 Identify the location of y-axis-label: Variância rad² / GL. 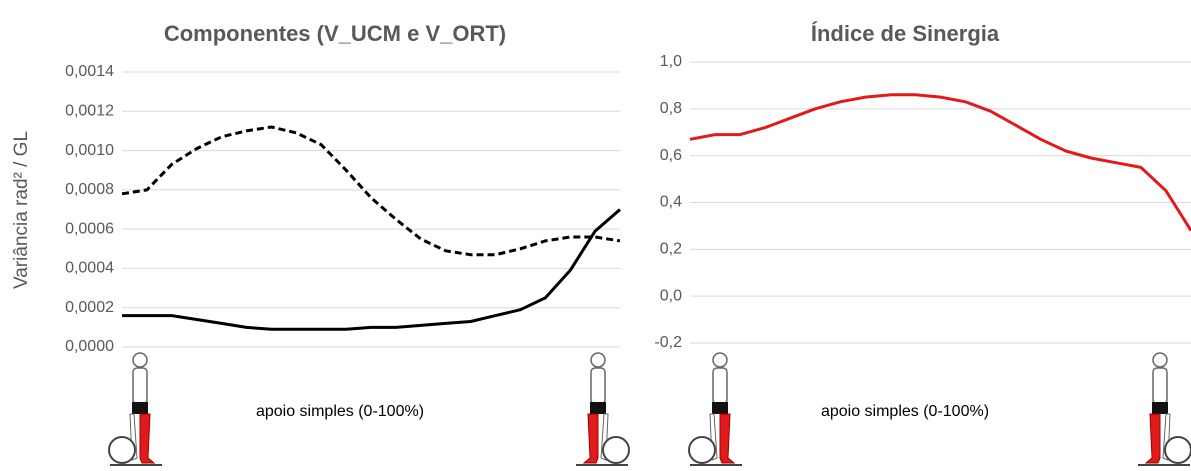
(21, 210).